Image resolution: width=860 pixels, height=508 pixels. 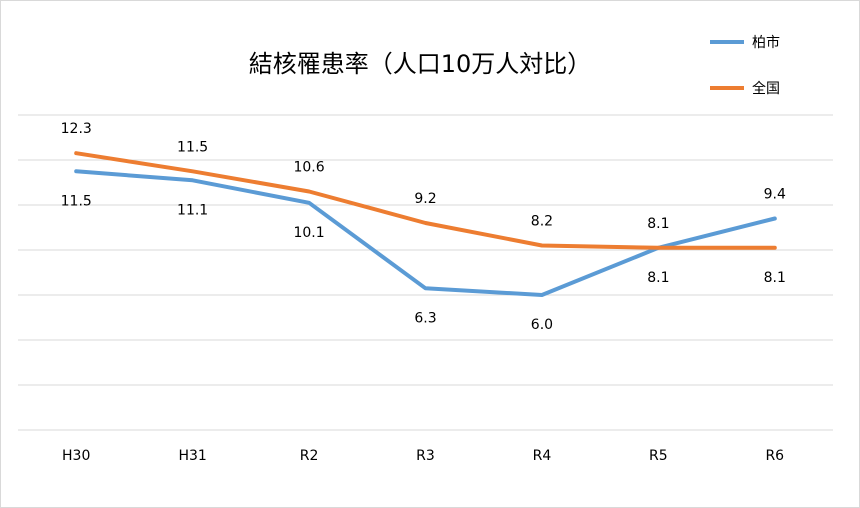 I want to click on x-tick-label: R5, so click(x=658, y=456).